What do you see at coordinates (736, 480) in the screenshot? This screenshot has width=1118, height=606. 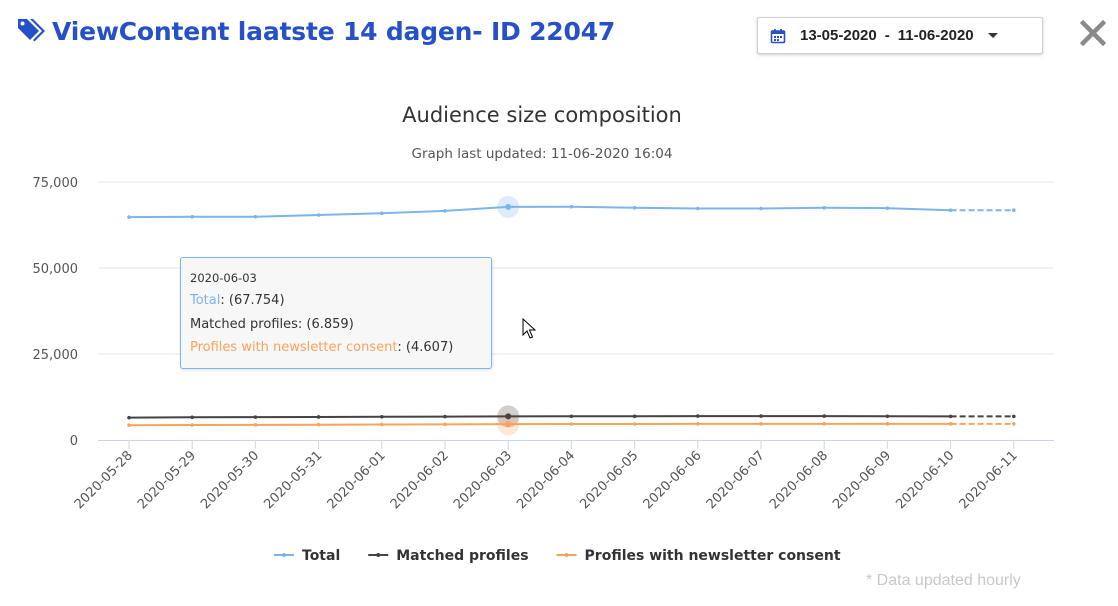 I see `x-tick-label: 2020-06-07` at bounding box center [736, 480].